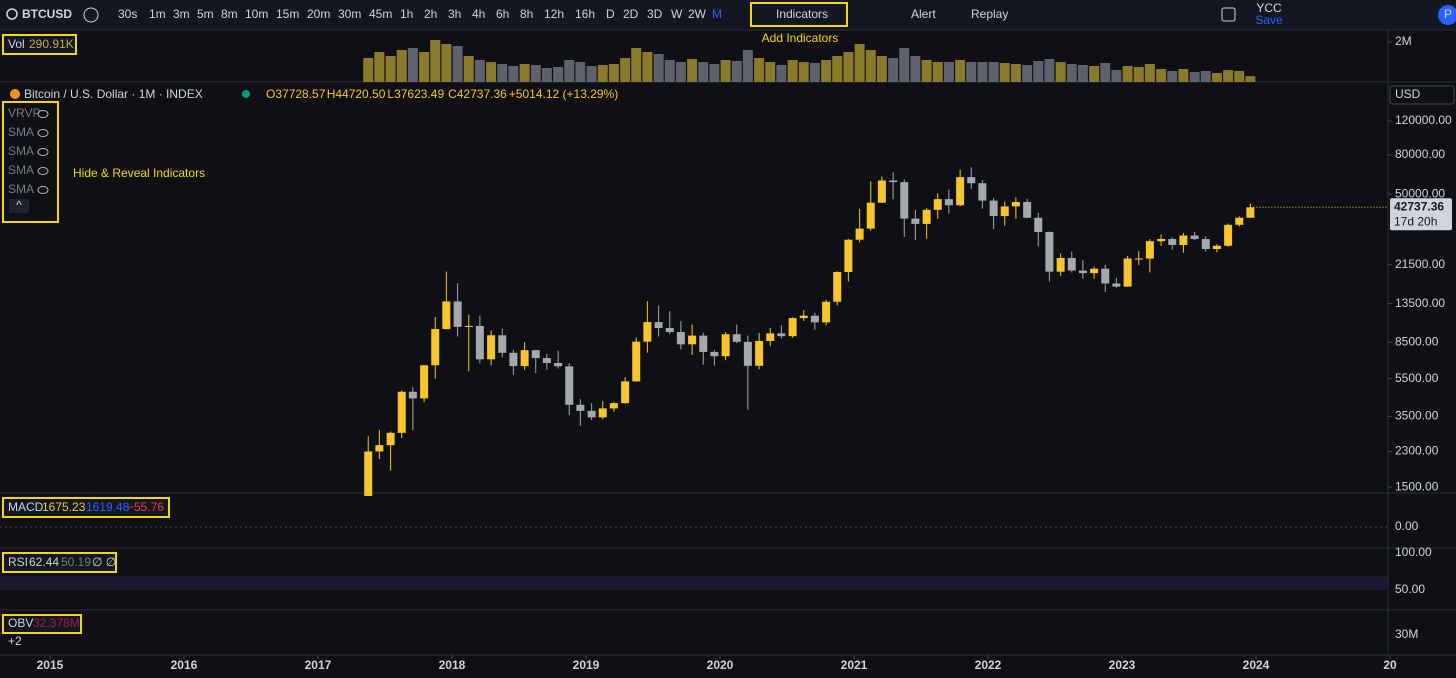  Describe the element at coordinates (1228, 14) in the screenshot. I see `layout-icon` at that location.